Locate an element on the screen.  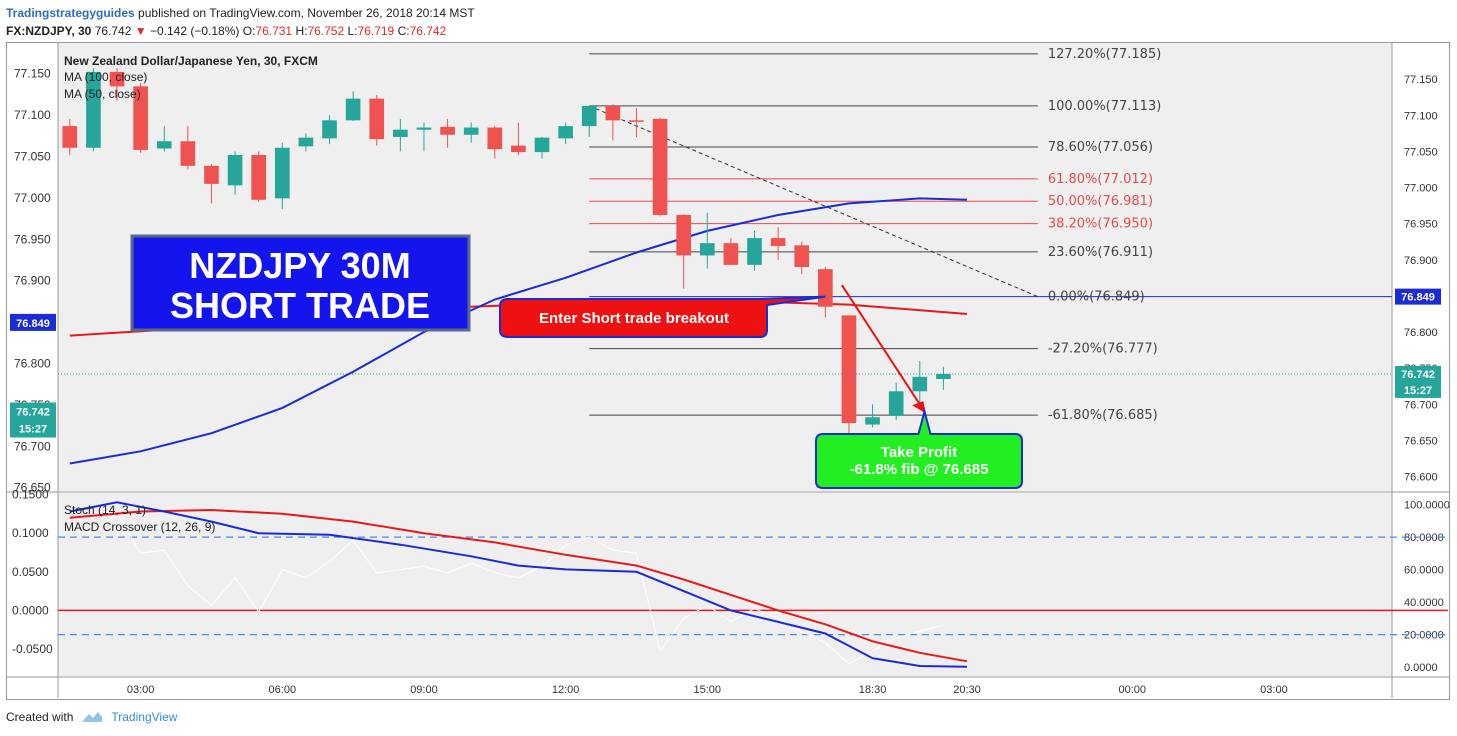
left-price-tick: 77.150 is located at coordinates (32, 74).